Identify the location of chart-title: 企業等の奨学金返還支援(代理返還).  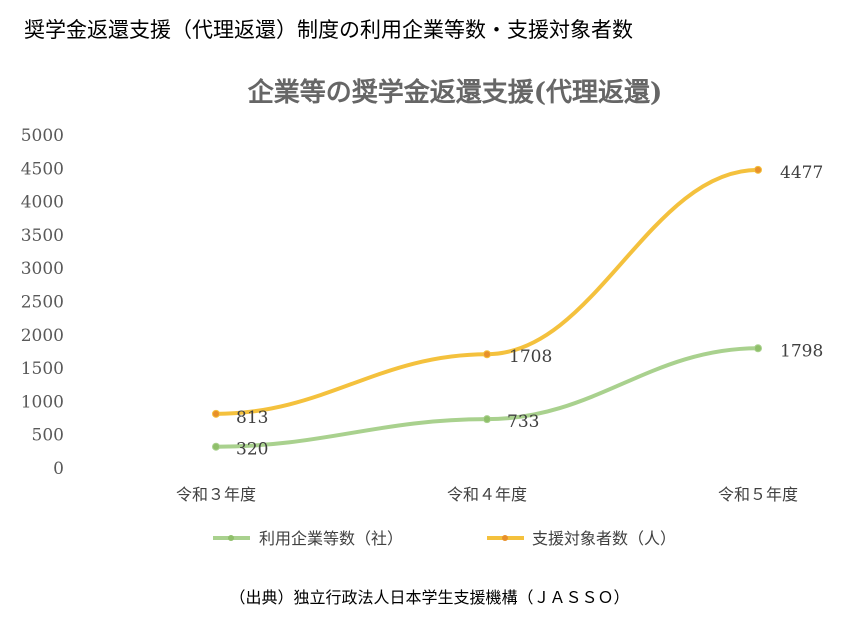
(455, 92).